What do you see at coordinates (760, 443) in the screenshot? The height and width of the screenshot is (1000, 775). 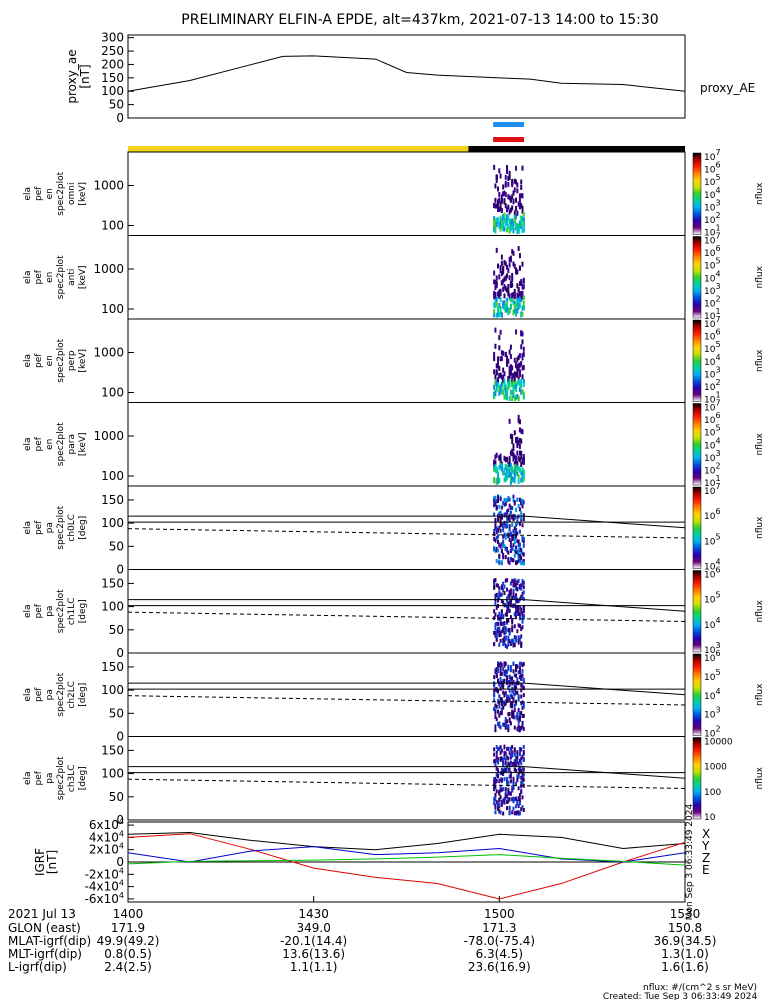 I see `colorbar-label: nflux` at bounding box center [760, 443].